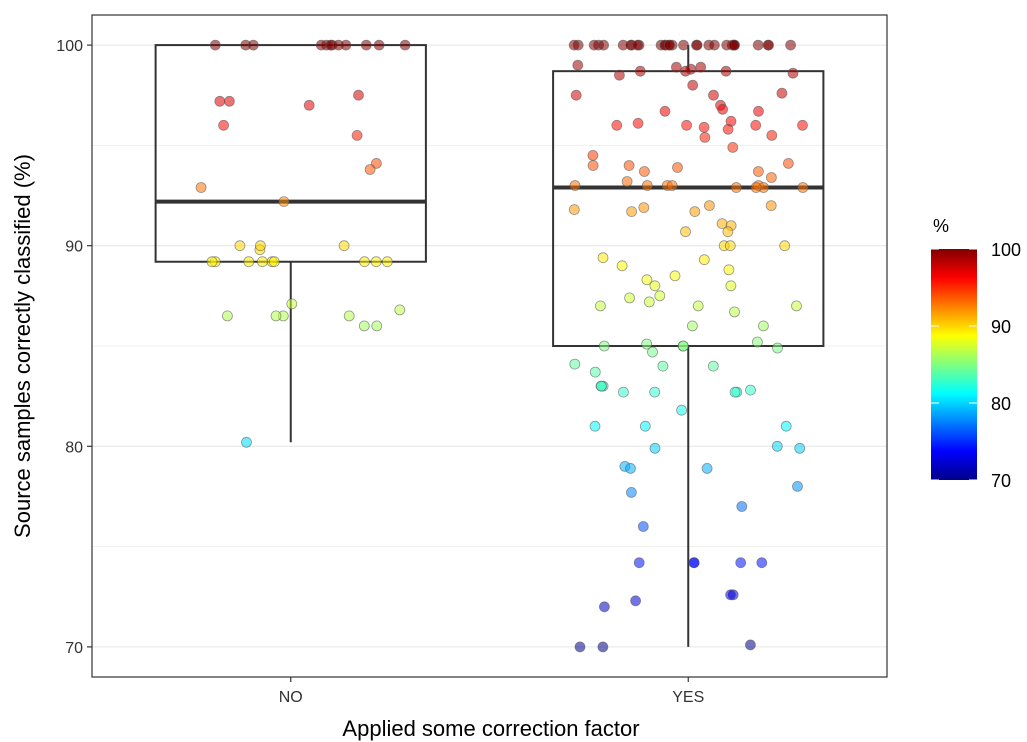 This screenshot has height=742, width=1027. I want to click on x-axis-title: Applied some correction factor, so click(490, 728).